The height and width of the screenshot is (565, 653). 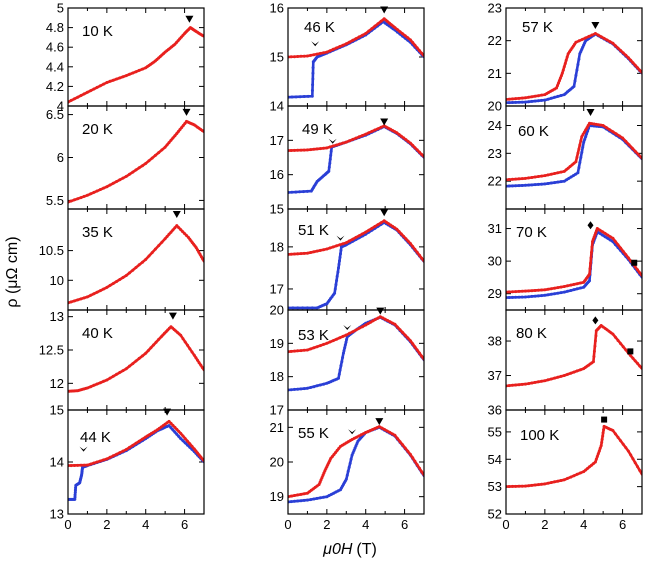 I want to click on y-tick-label: 20, so click(x=495, y=106).